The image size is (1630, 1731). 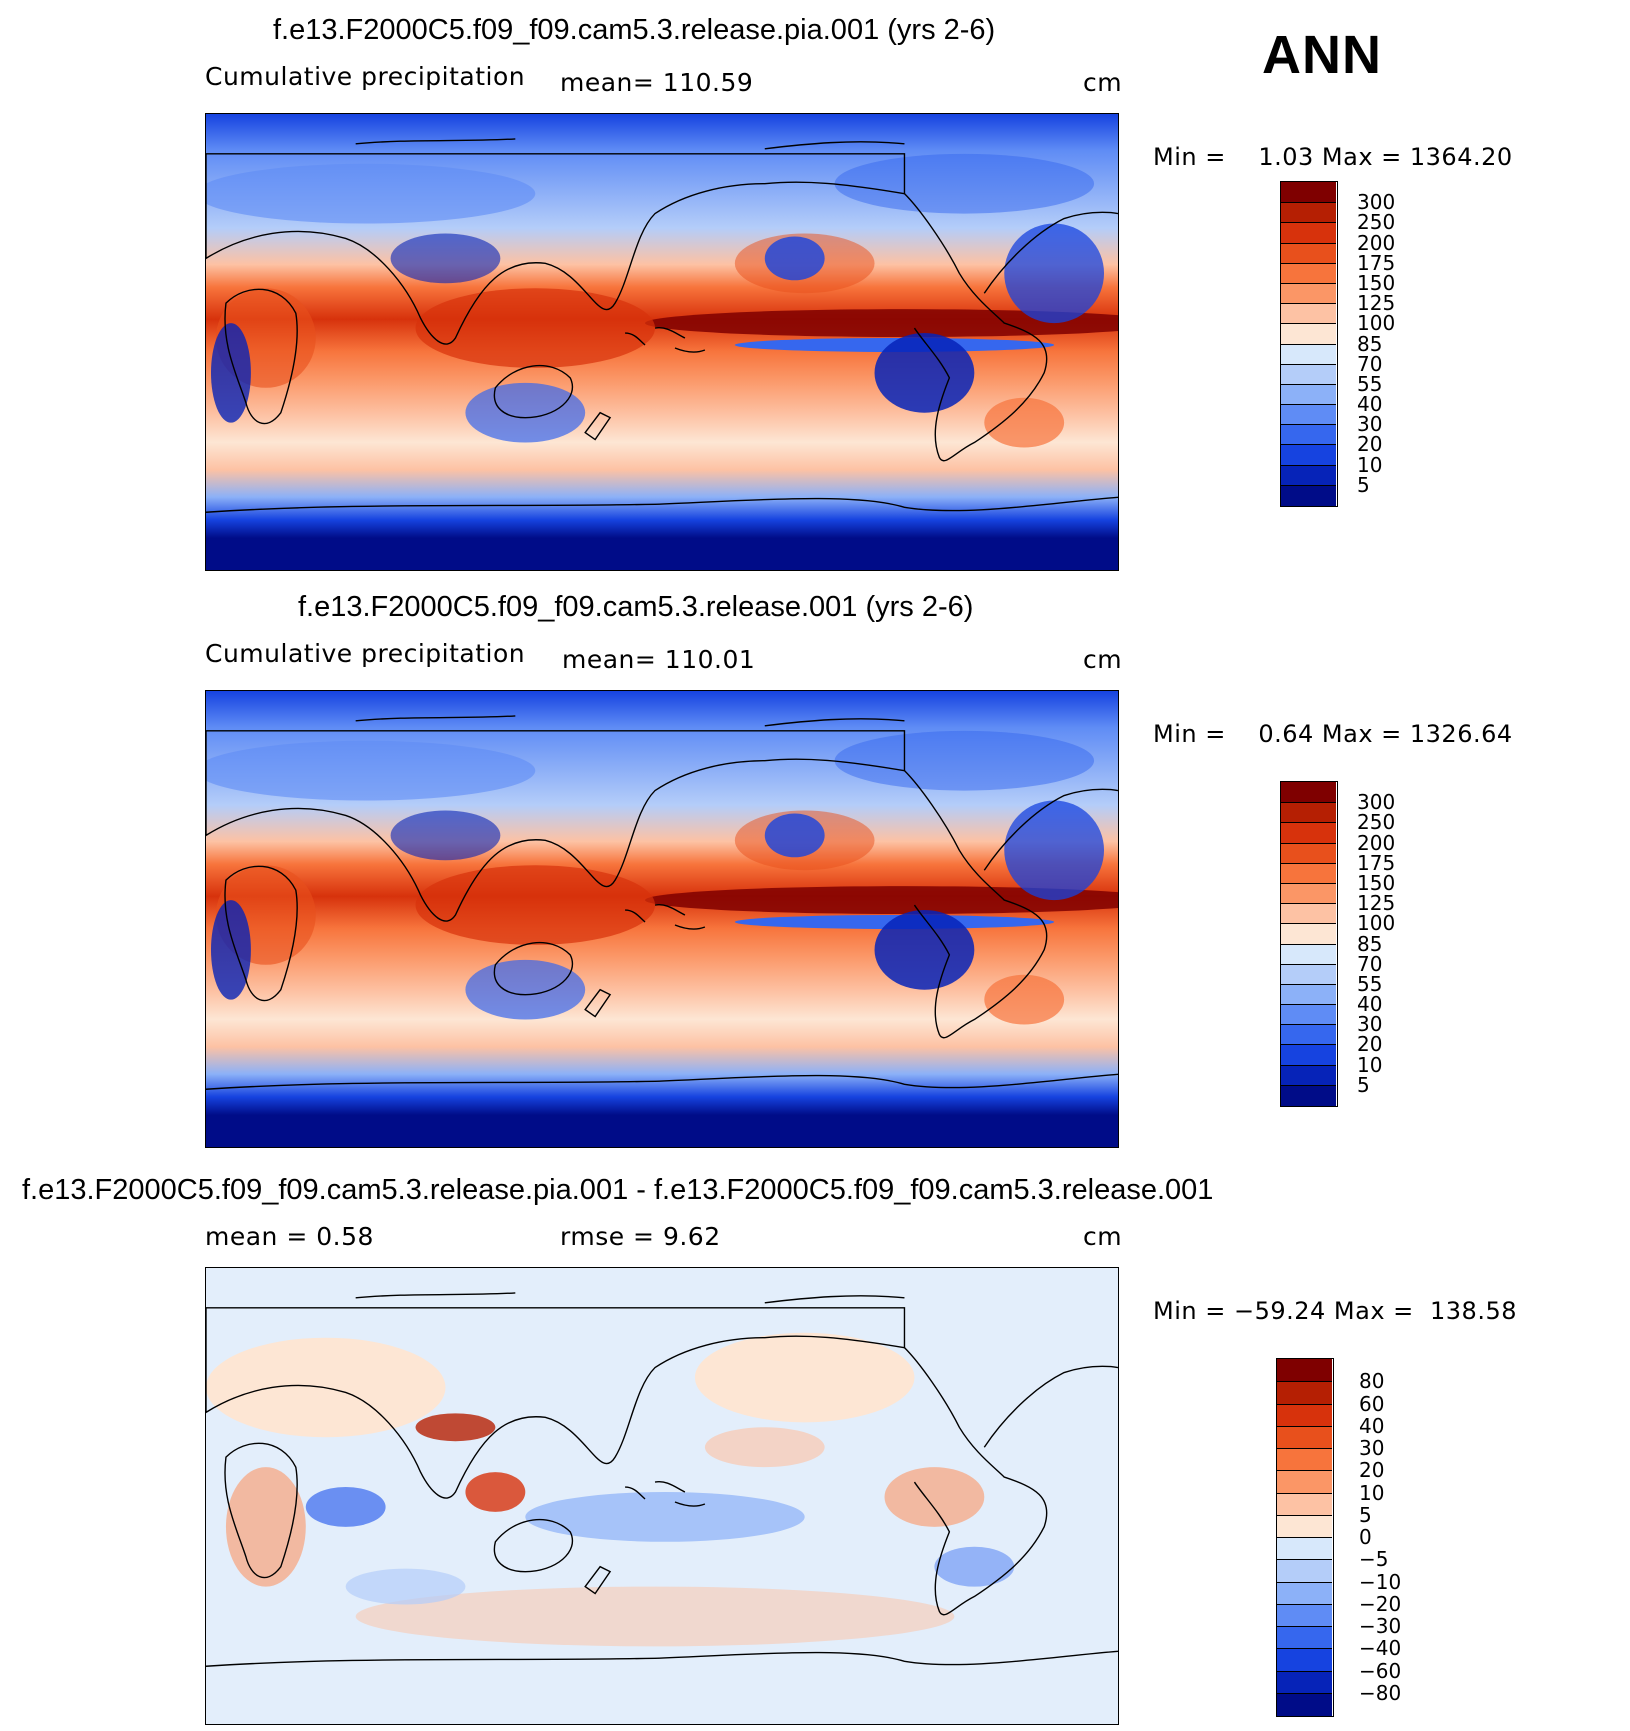 I want to click on colorbar-label: 60, so click(x=1372, y=1403).